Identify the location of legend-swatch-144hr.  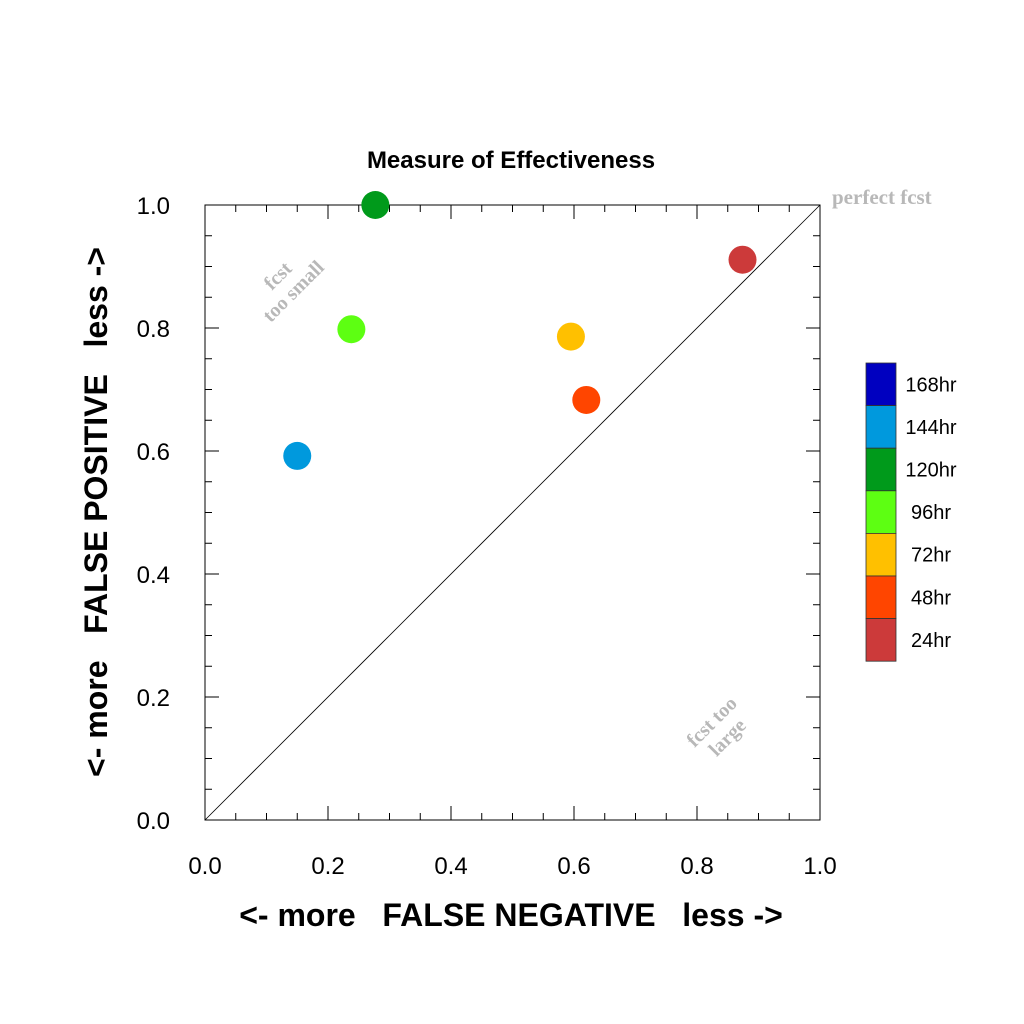
(881, 427).